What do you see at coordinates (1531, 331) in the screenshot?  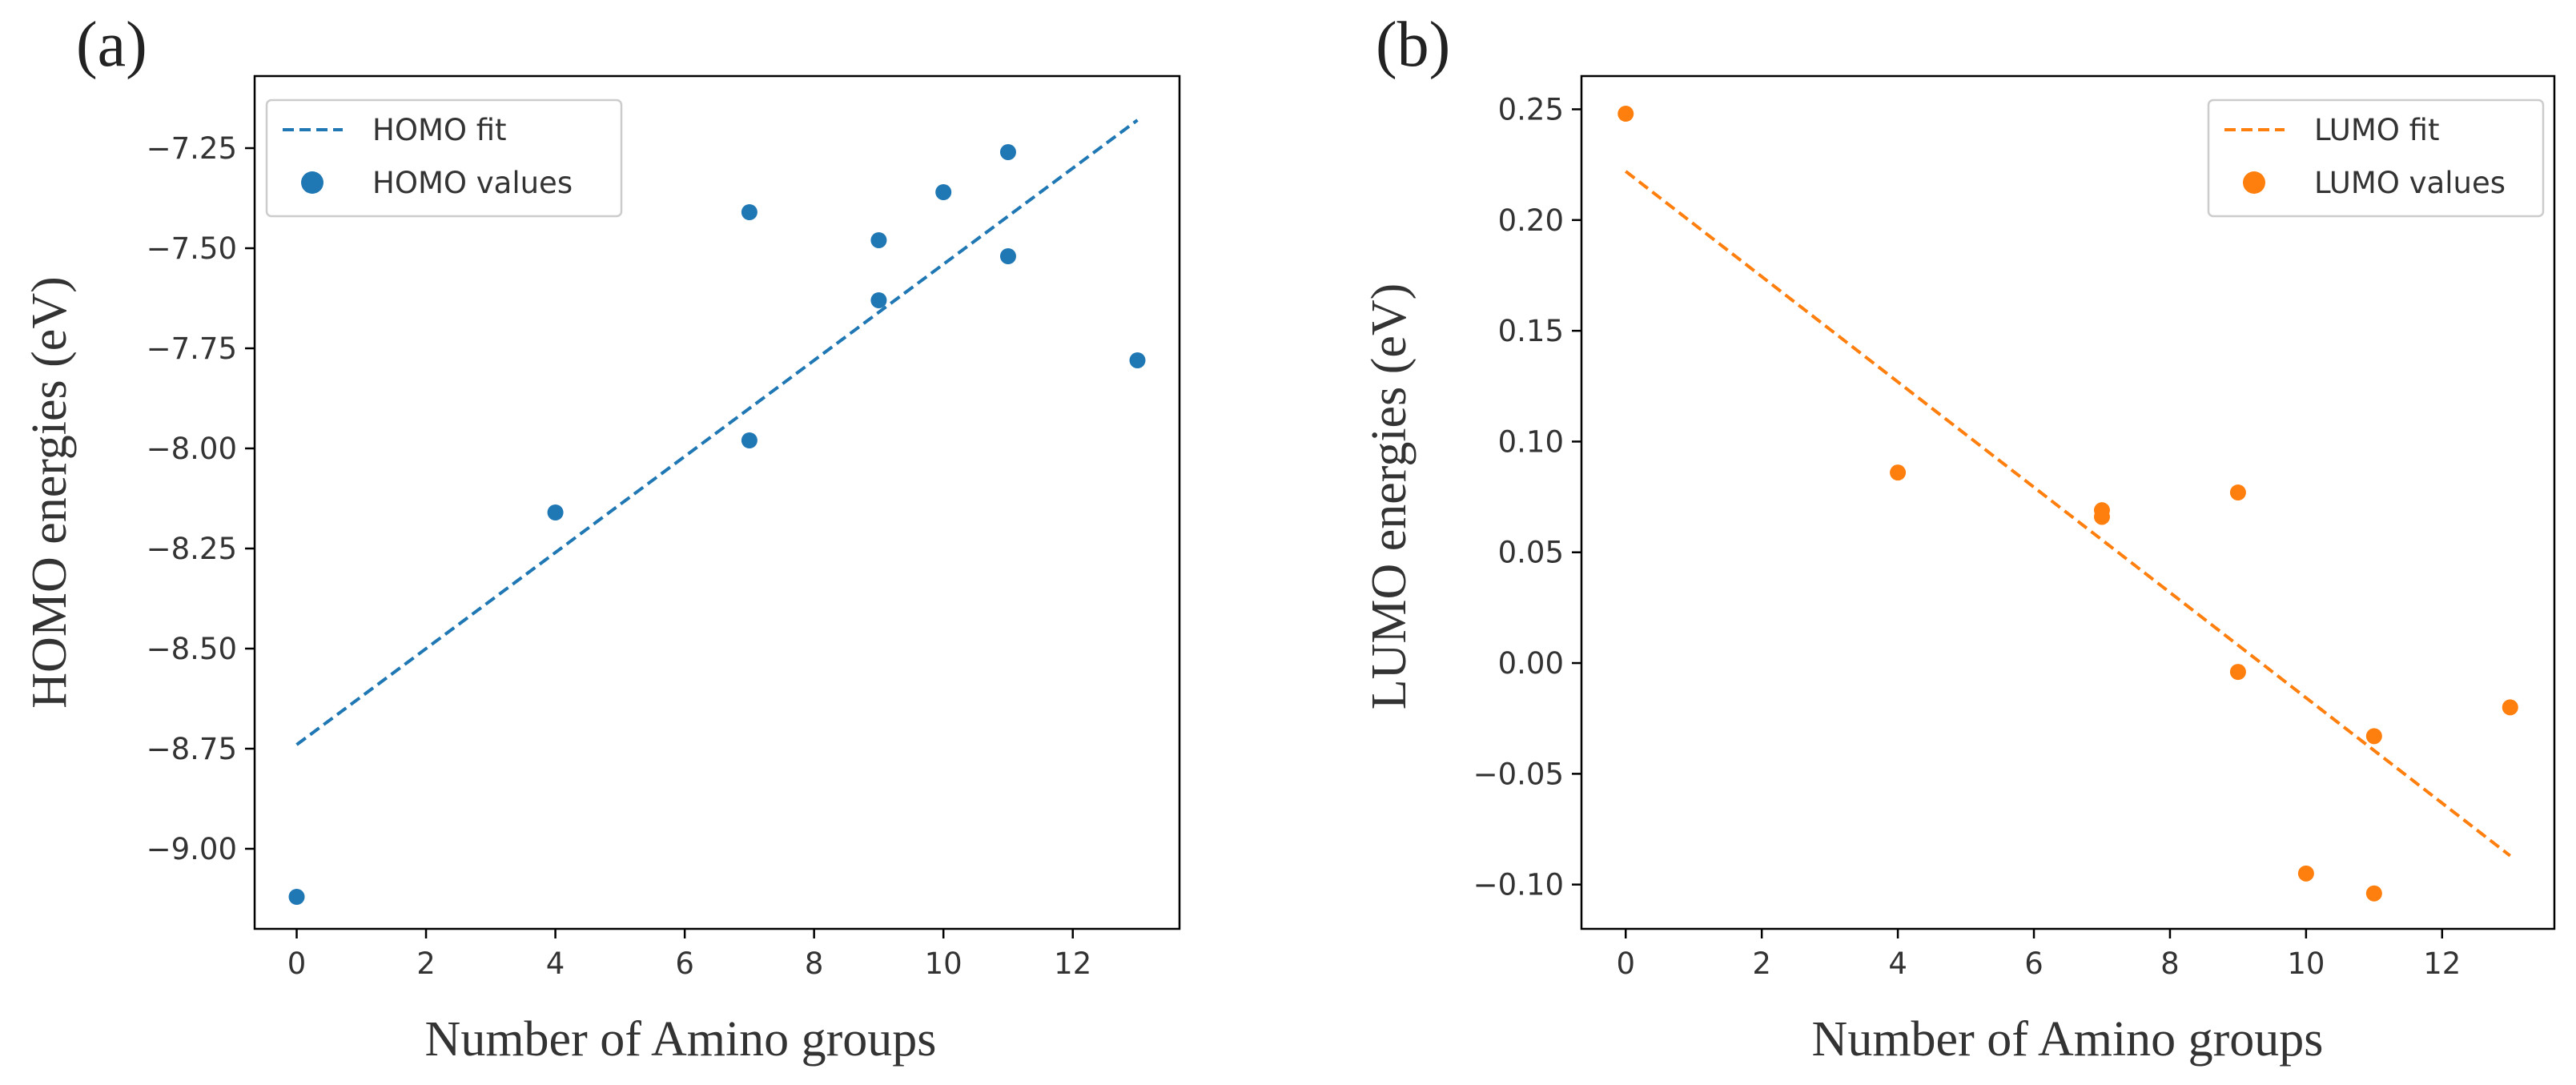 I see `y-tick-label-b-5: 0.15` at bounding box center [1531, 331].